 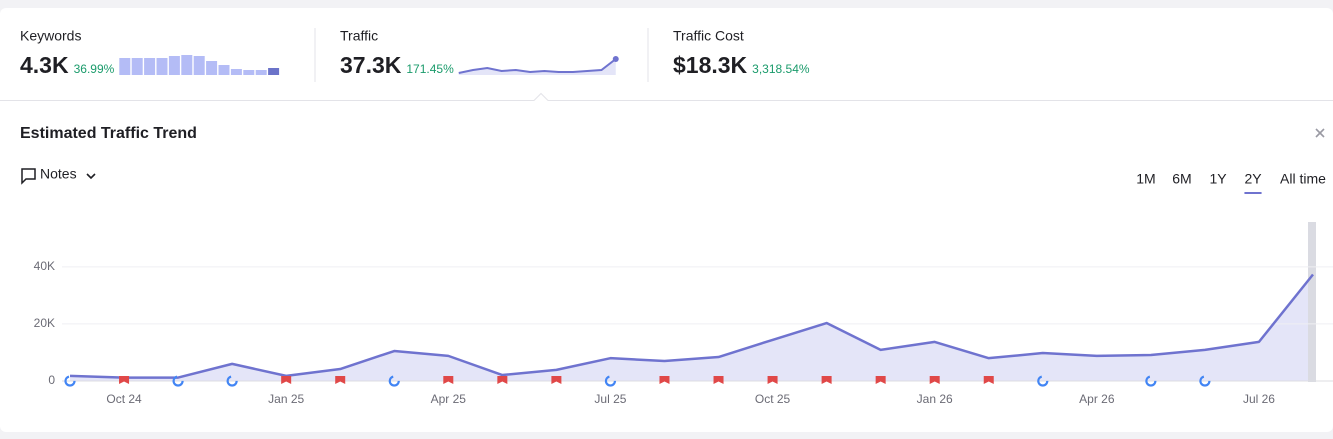 What do you see at coordinates (51, 380) in the screenshot?
I see `y-tick-label: 0` at bounding box center [51, 380].